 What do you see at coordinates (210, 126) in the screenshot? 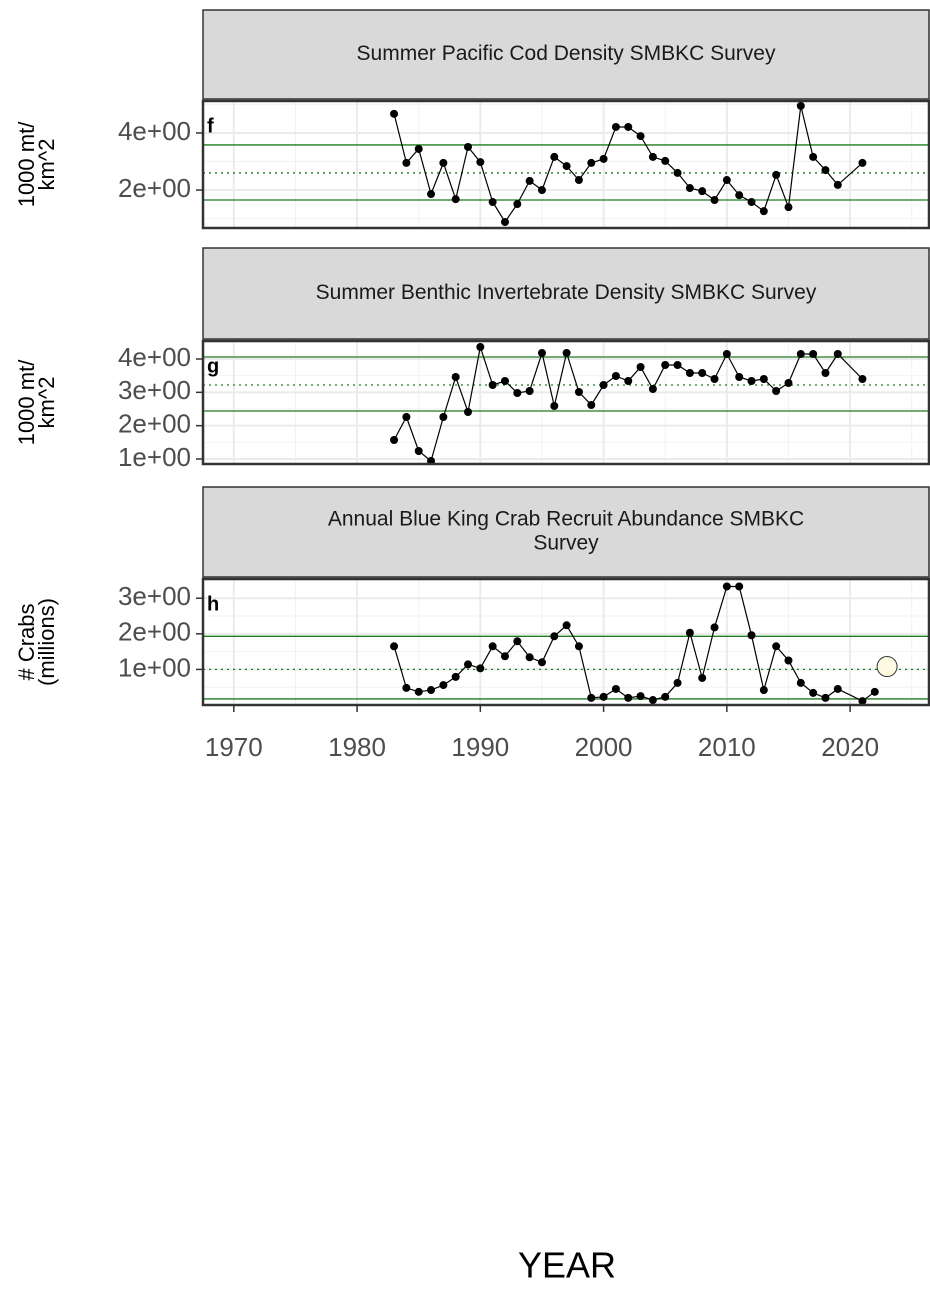
I see `panel-label: f` at bounding box center [210, 126].